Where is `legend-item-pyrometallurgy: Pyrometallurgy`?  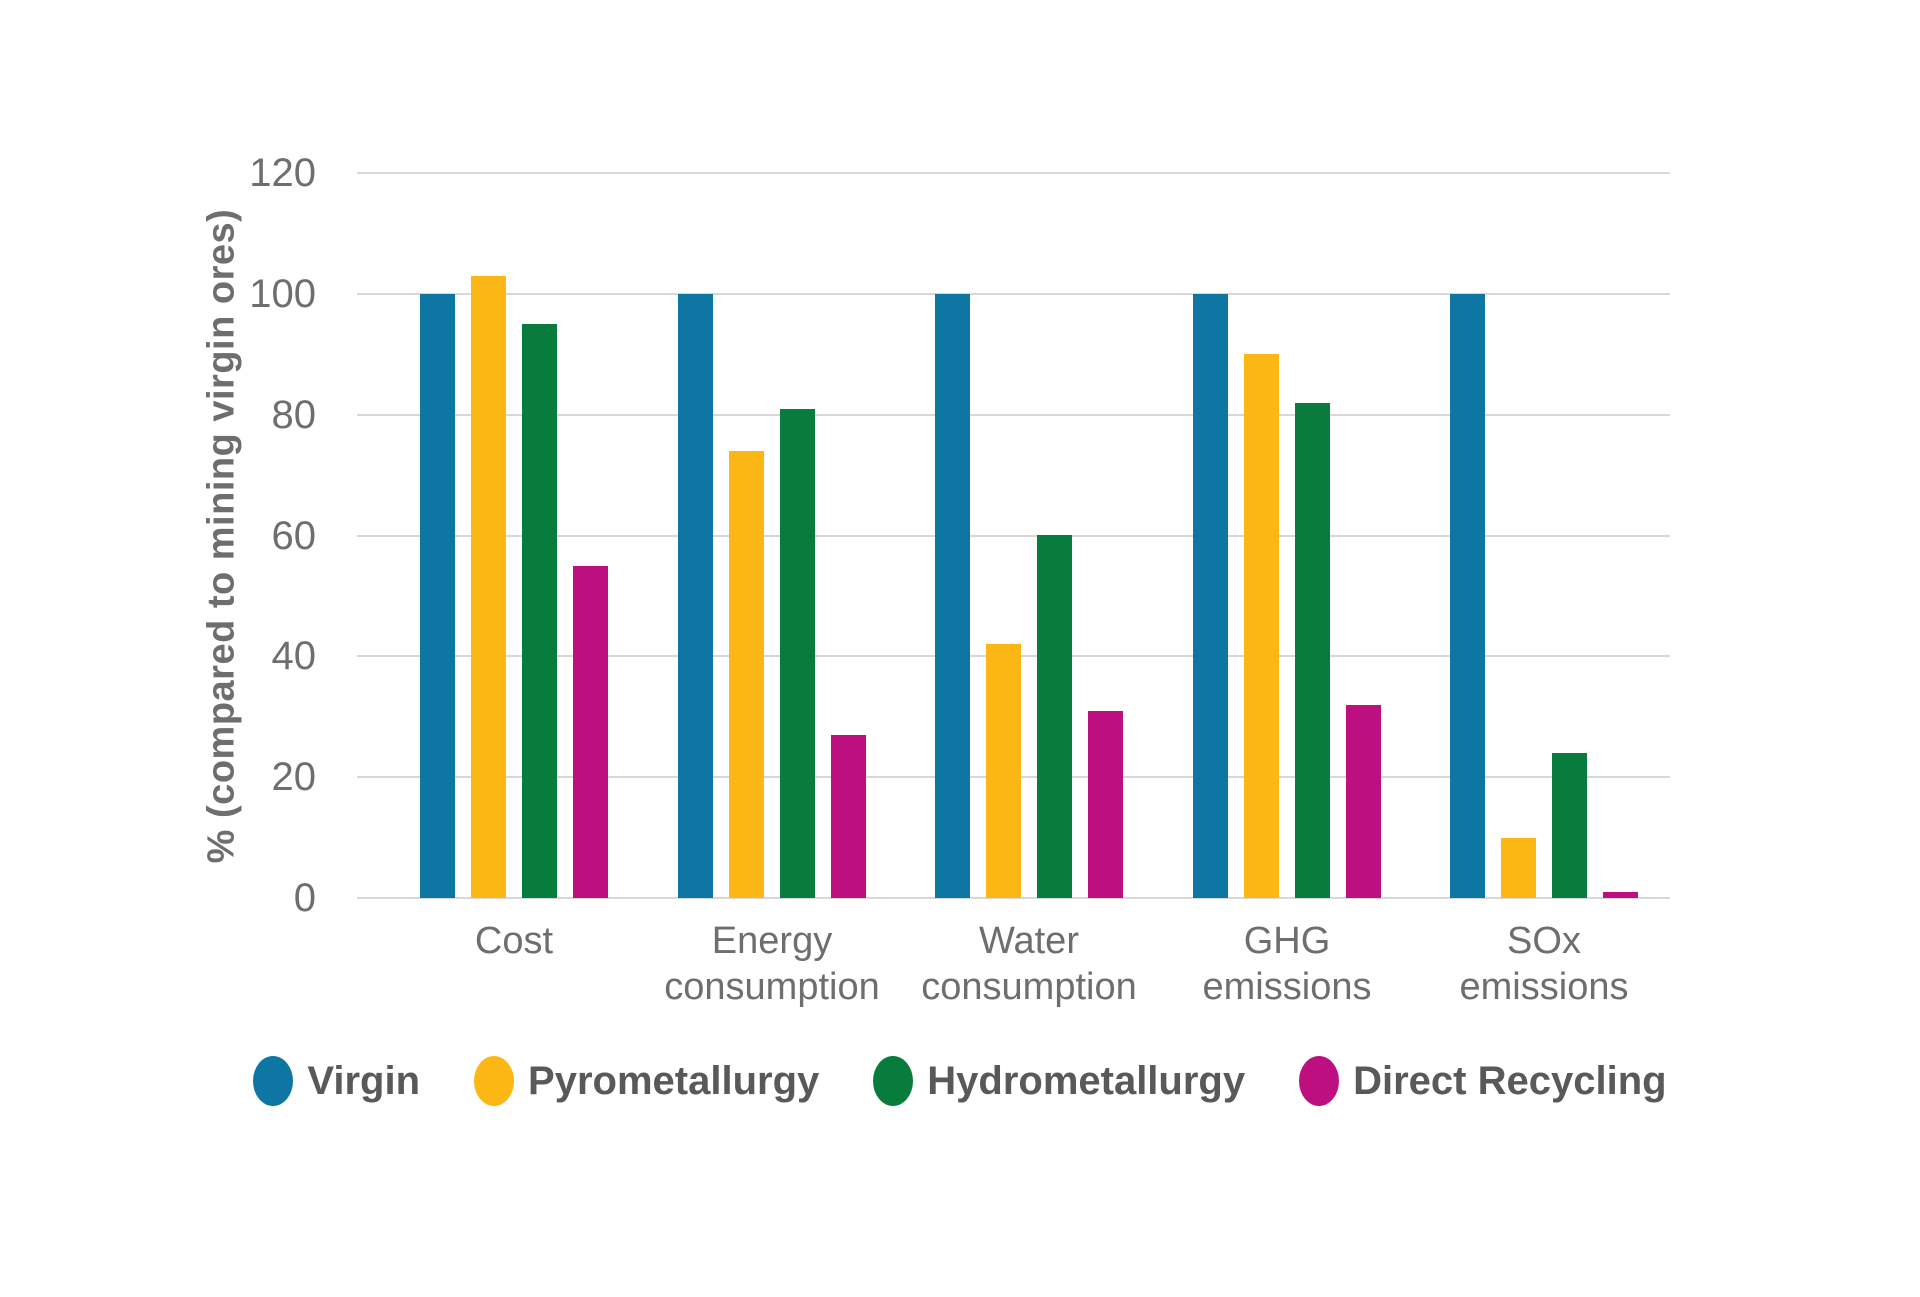
legend-item-pyrometallurgy: Pyrometallurgy is located at coordinates (646, 1081).